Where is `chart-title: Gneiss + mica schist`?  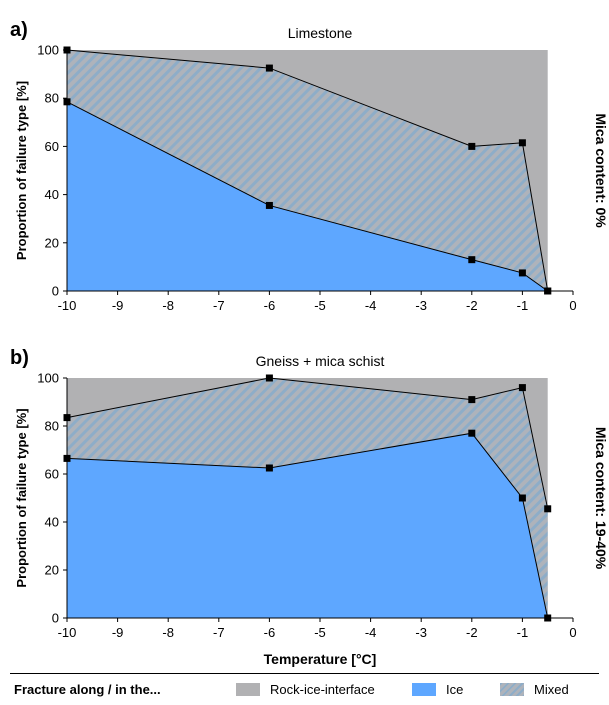 chart-title: Gneiss + mica schist is located at coordinates (320, 361).